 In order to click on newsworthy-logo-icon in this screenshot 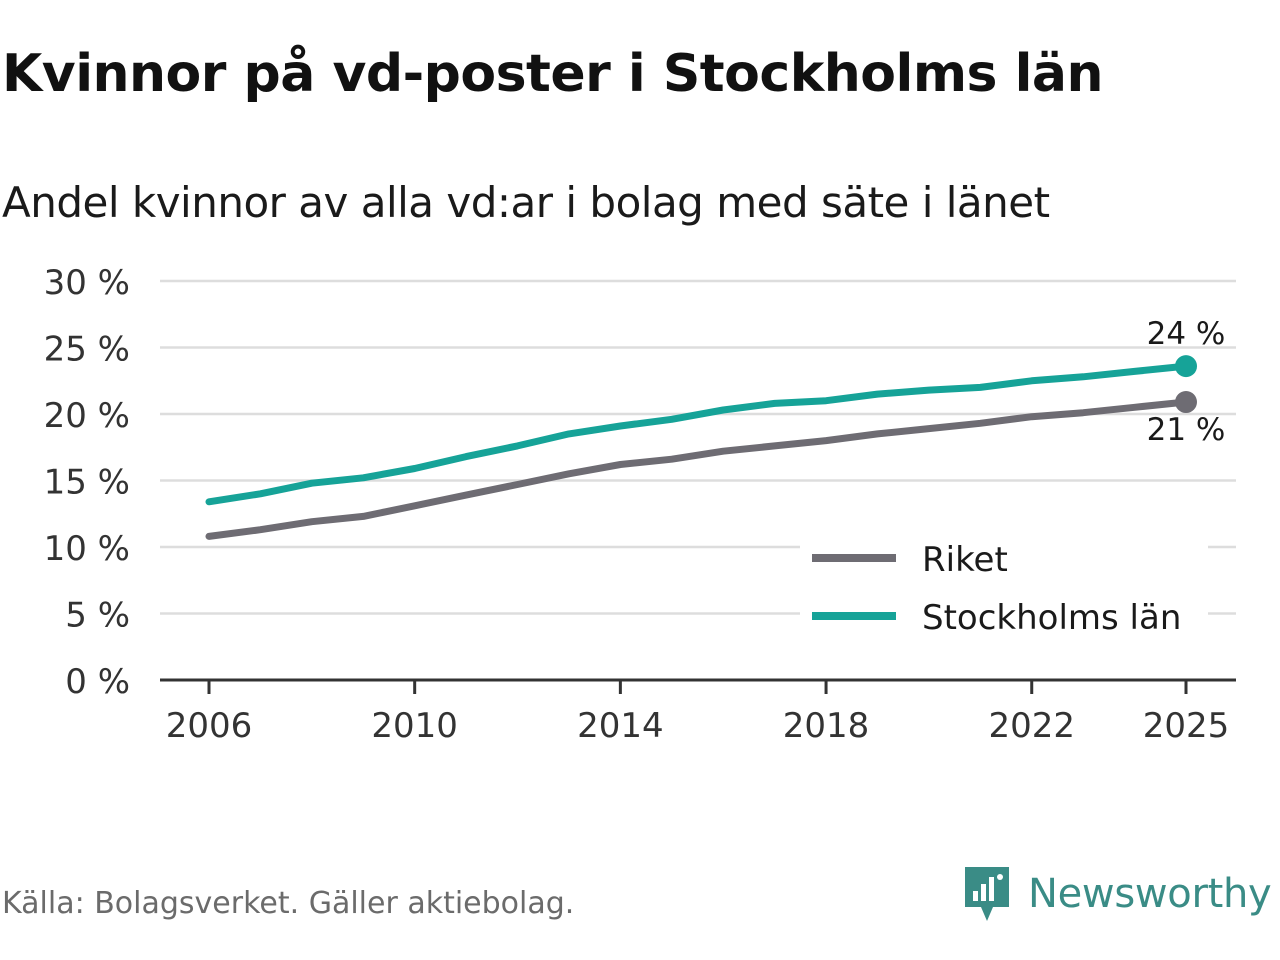, I will do `click(987, 894)`.